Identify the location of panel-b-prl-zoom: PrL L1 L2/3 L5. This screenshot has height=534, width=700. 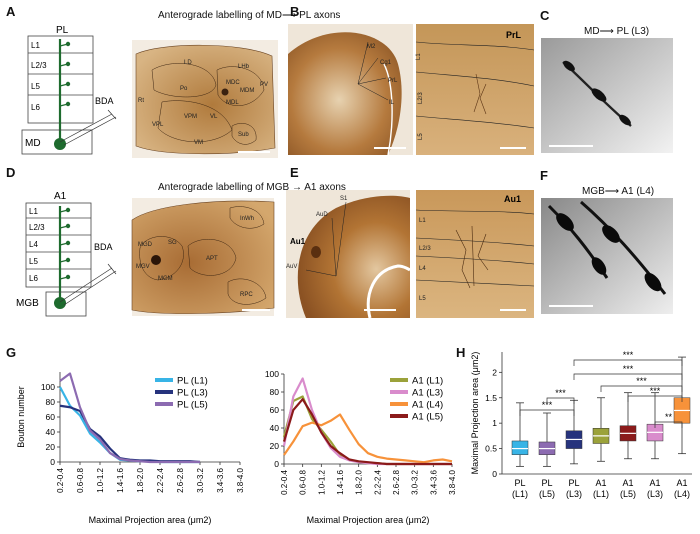
(475, 89).